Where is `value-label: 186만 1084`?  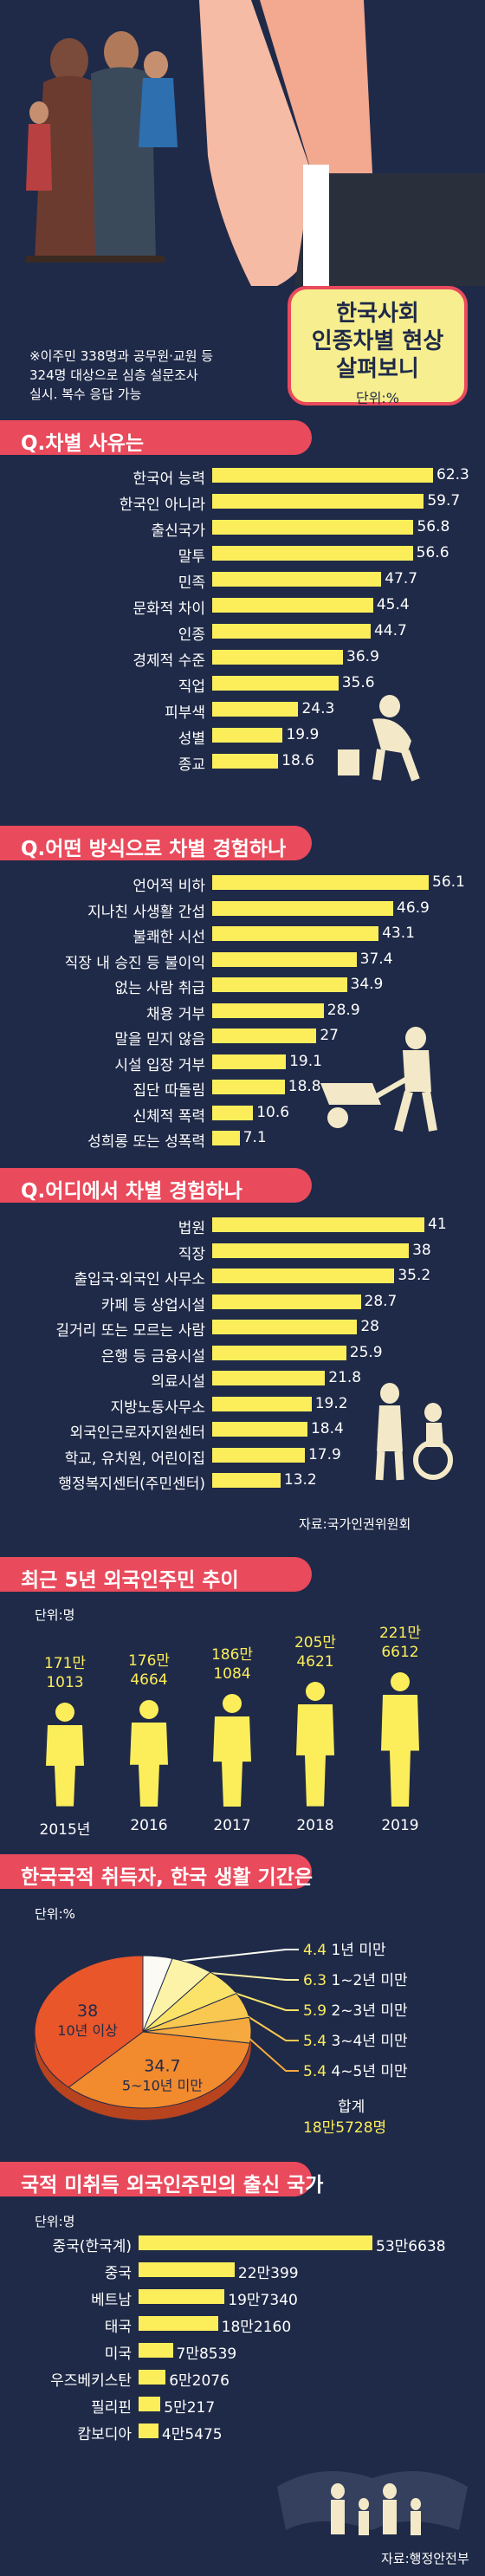 value-label: 186만 1084 is located at coordinates (232, 1664).